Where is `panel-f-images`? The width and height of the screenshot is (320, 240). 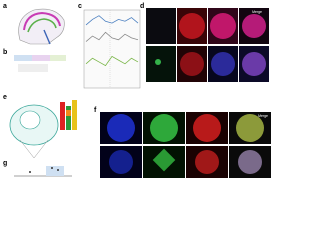 panel-f-images is located at coordinates (185, 145).